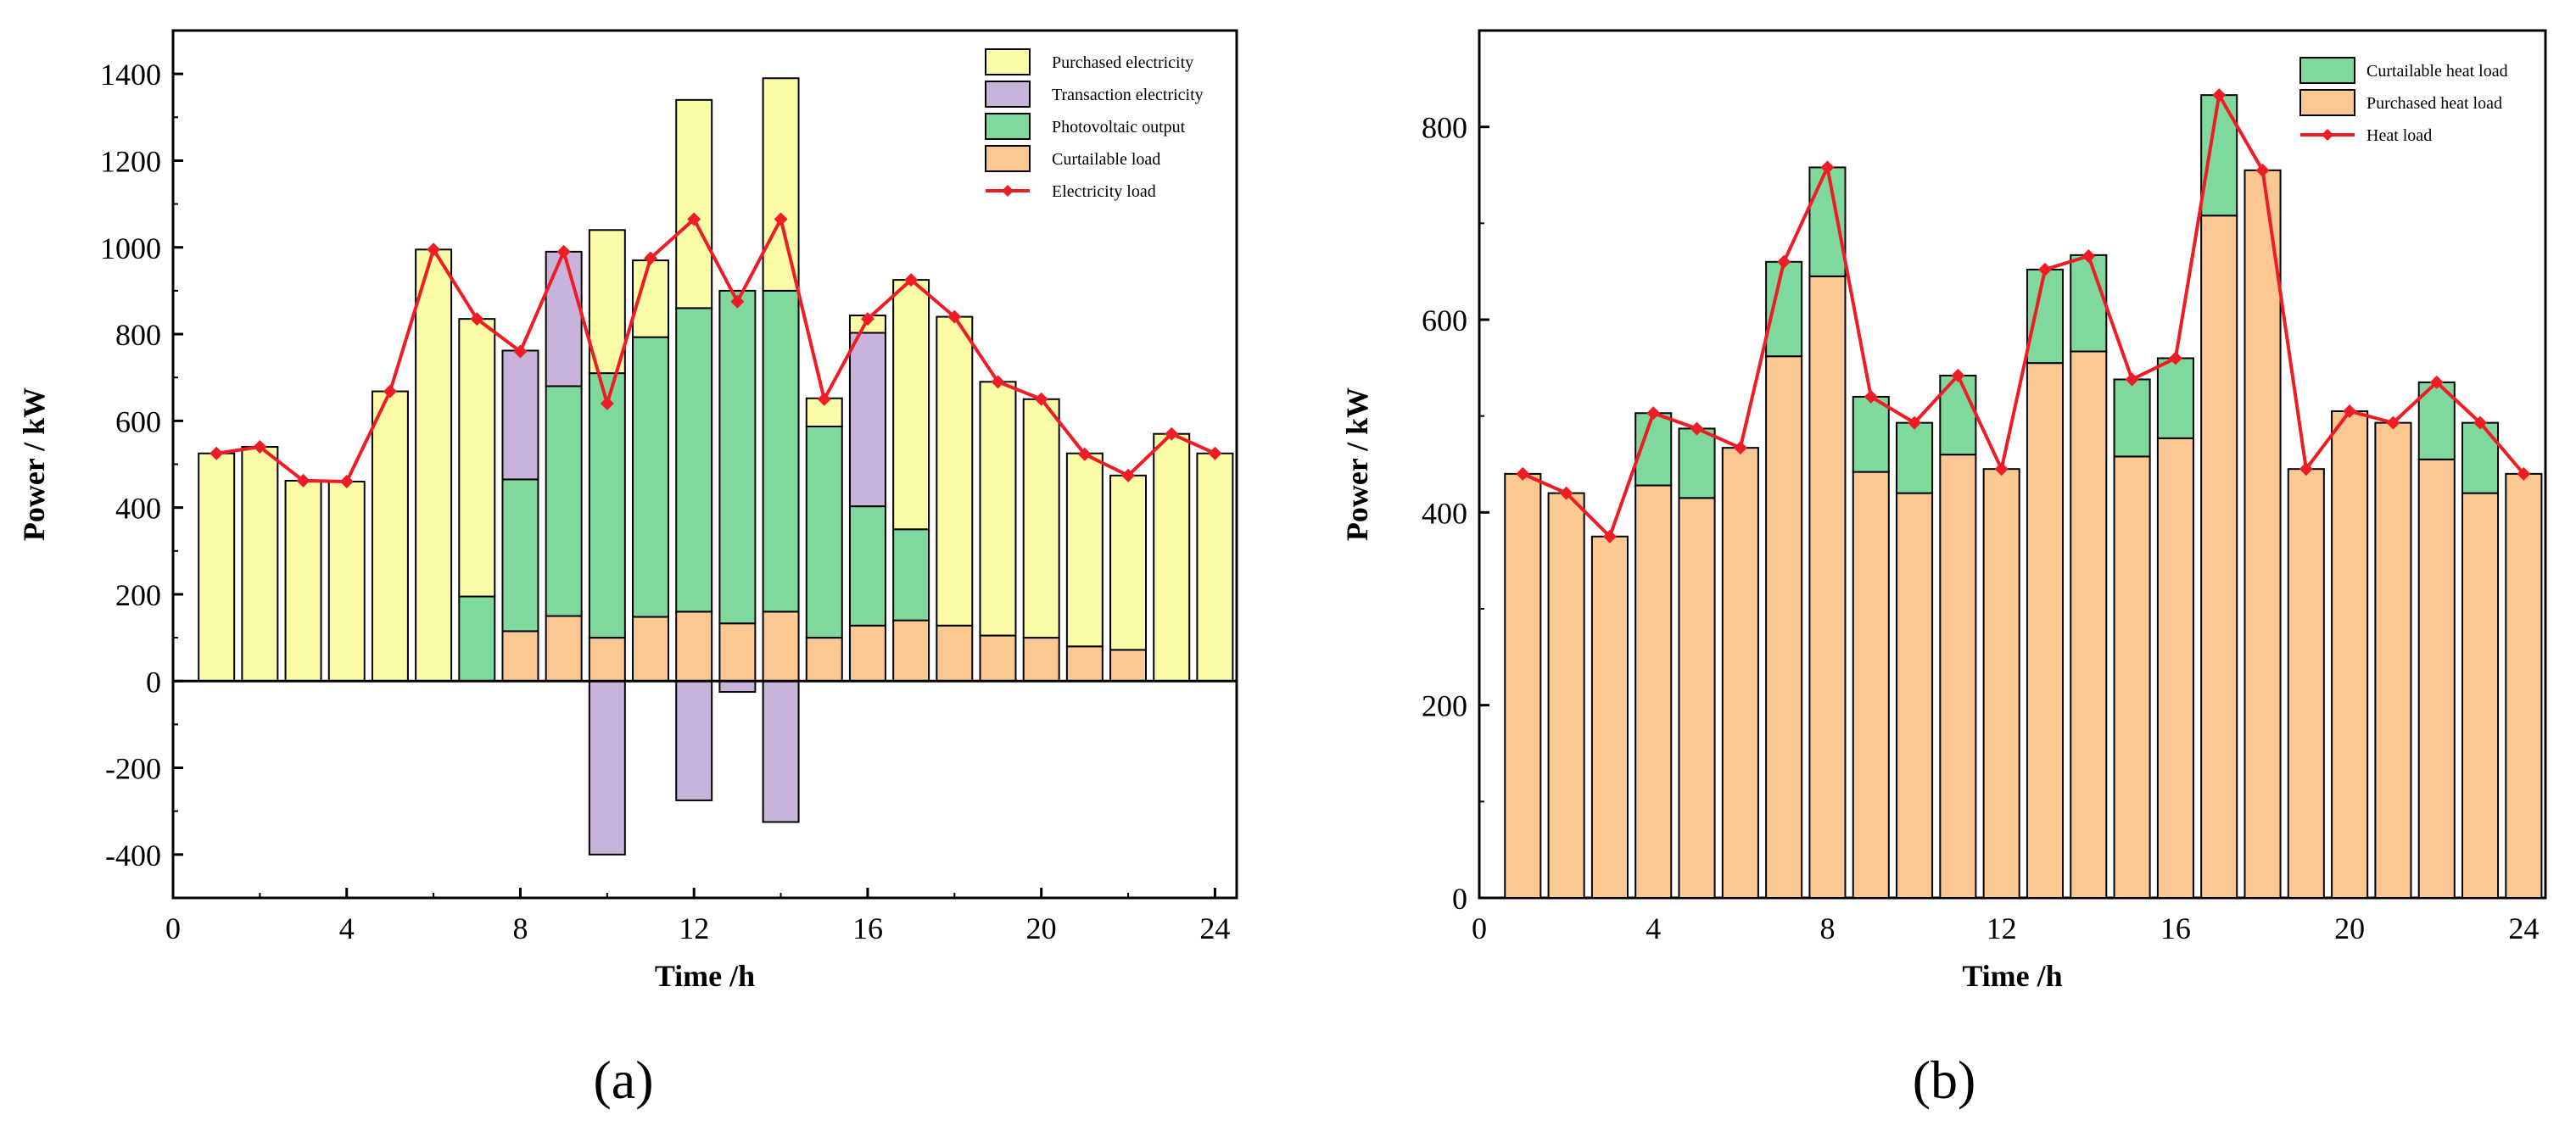 The height and width of the screenshot is (1126, 2576). I want to click on x-tick-label: 20, so click(1041, 928).